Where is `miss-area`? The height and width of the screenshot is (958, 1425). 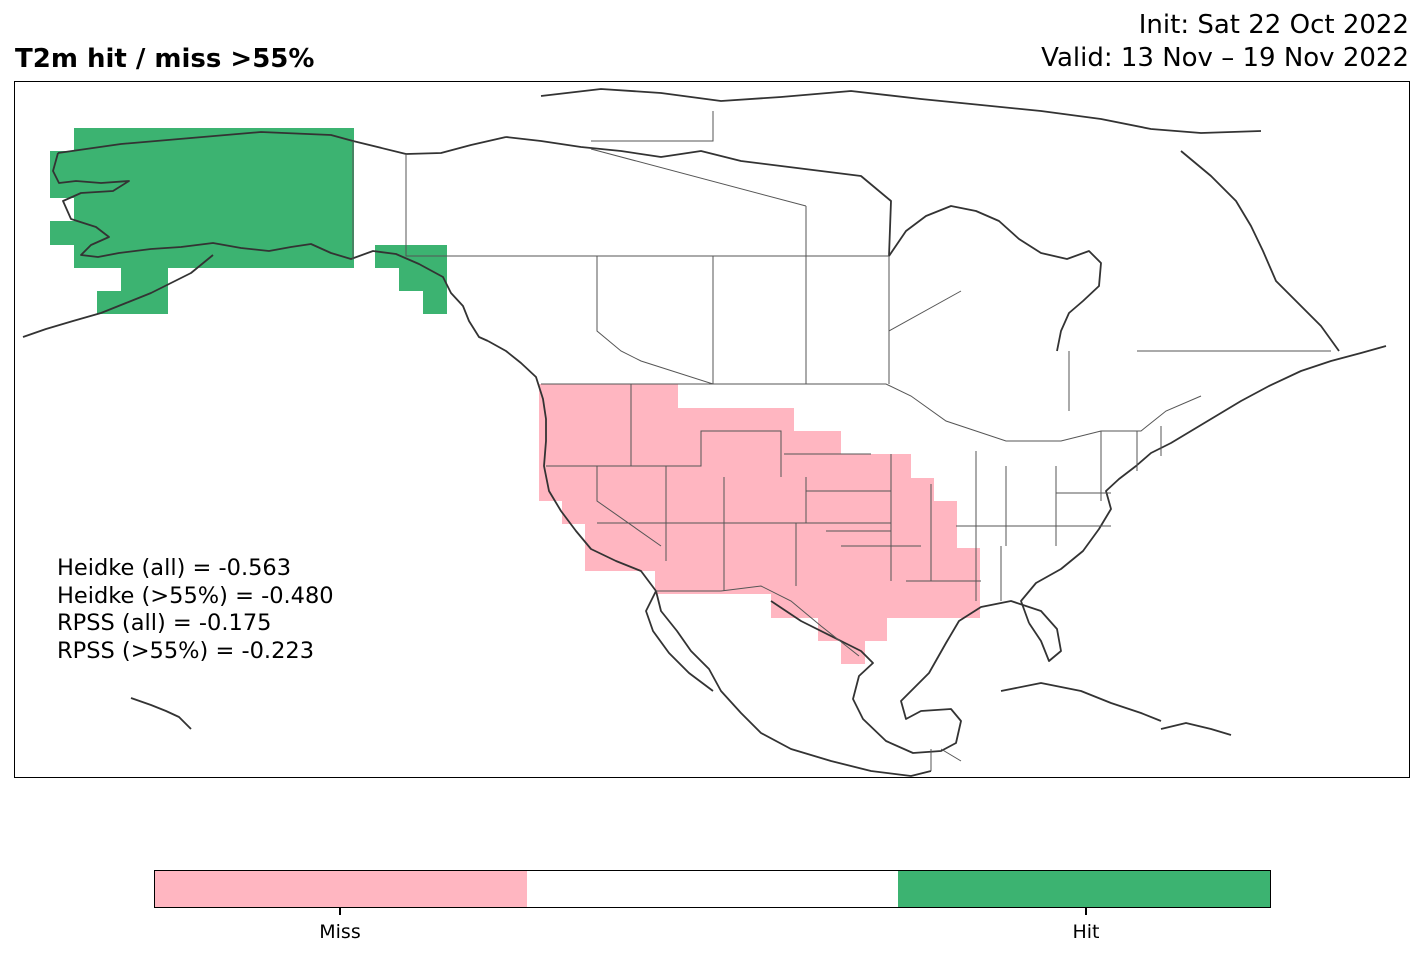 miss-area is located at coordinates (759, 524).